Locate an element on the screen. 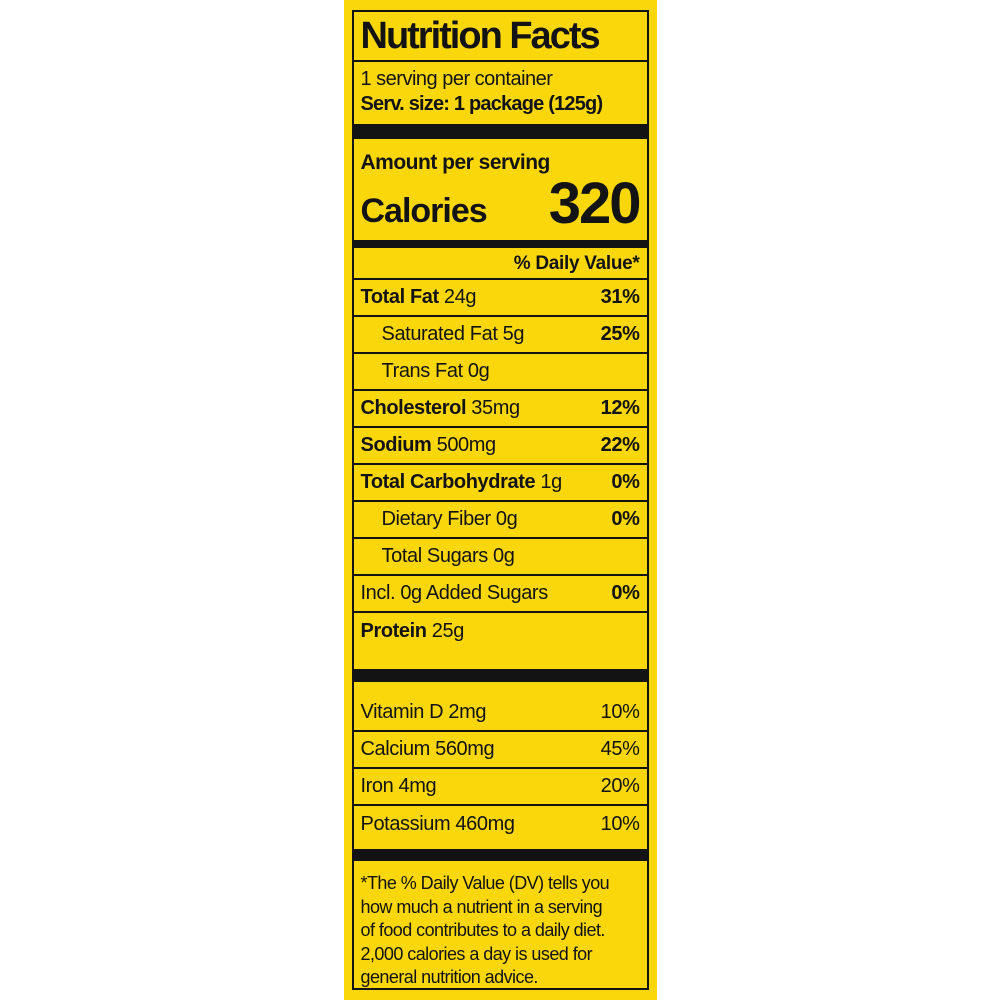  vitamin-row-iron: Iron 4mg 20% is located at coordinates (500, 788).